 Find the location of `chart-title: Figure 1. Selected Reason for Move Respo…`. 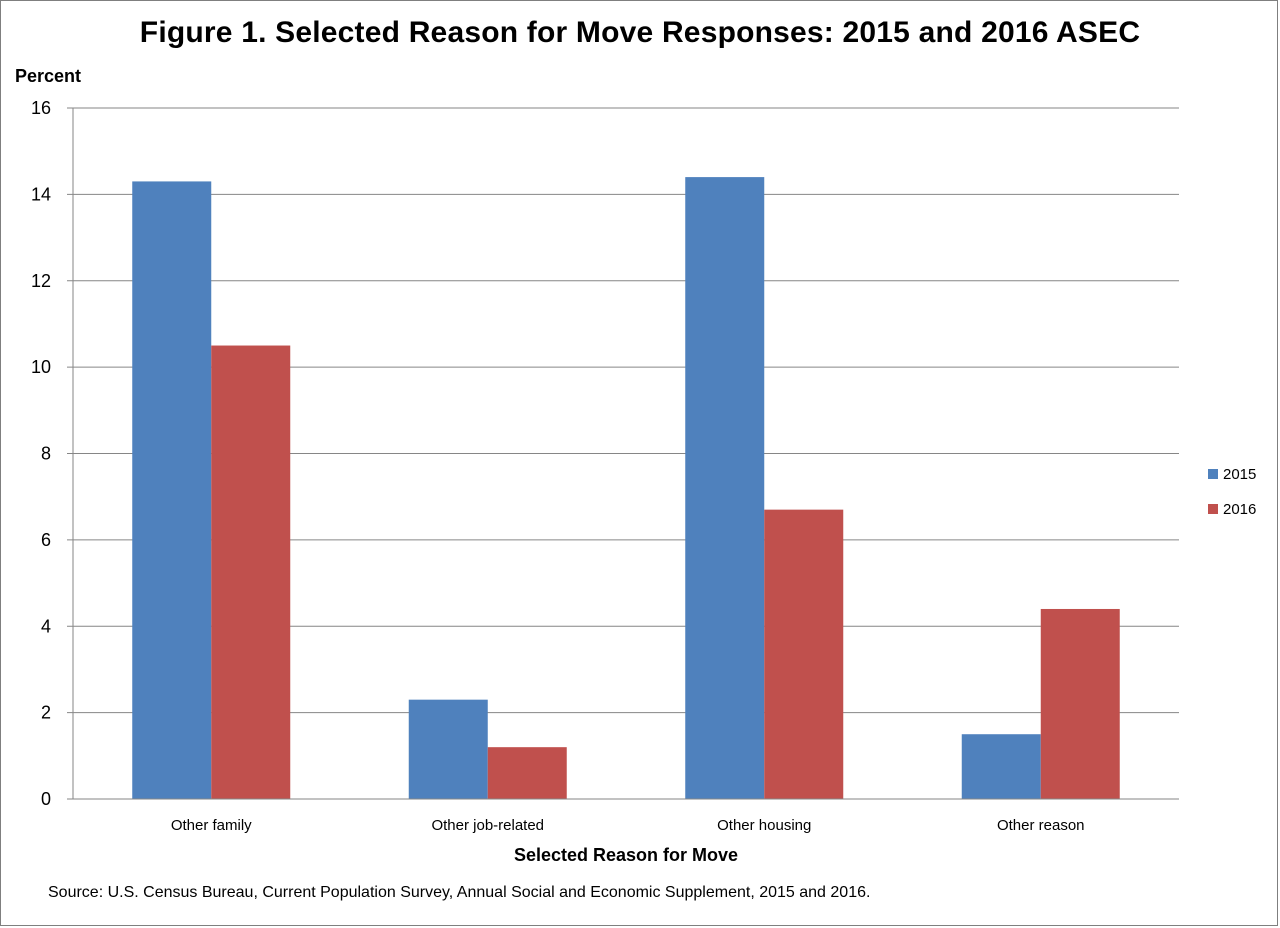

chart-title: Figure 1. Selected Reason for Move Respo… is located at coordinates (640, 32).